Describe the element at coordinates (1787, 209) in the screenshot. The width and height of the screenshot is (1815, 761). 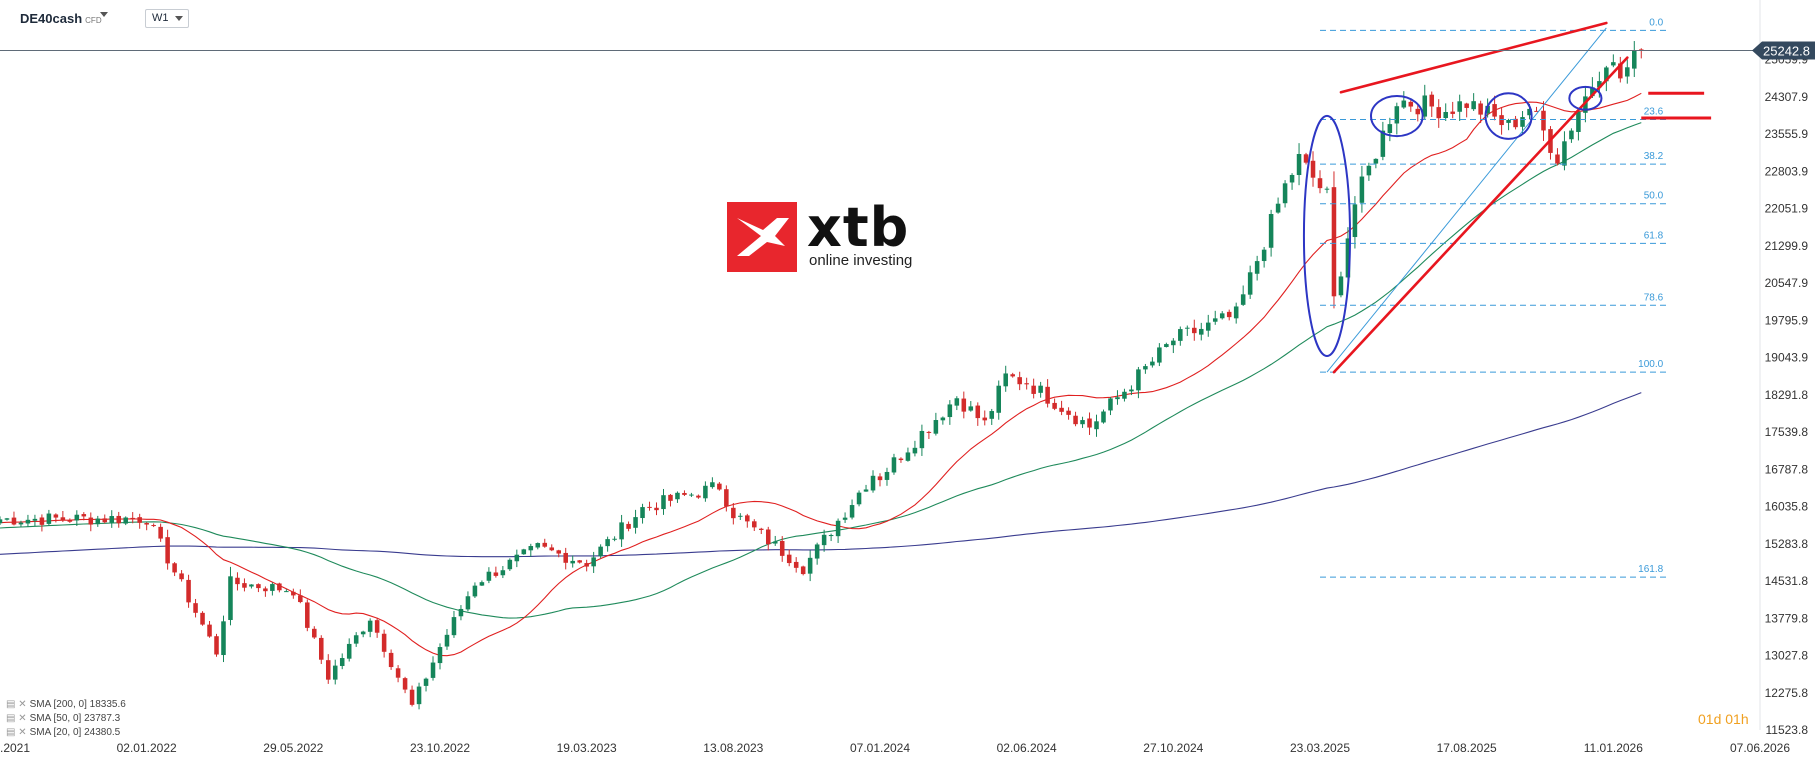
I see `y-tick-label: 22051.9` at that location.